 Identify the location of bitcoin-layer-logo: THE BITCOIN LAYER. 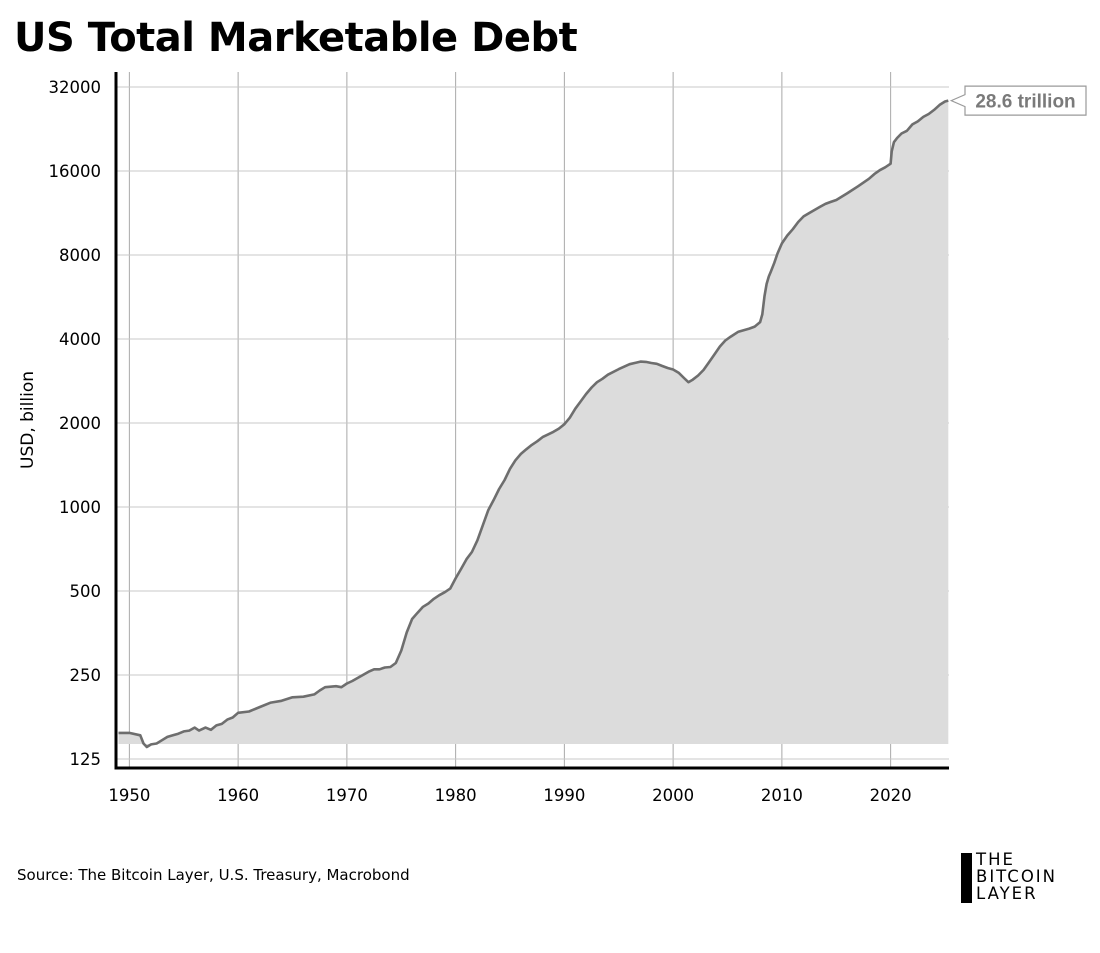
(1023, 877).